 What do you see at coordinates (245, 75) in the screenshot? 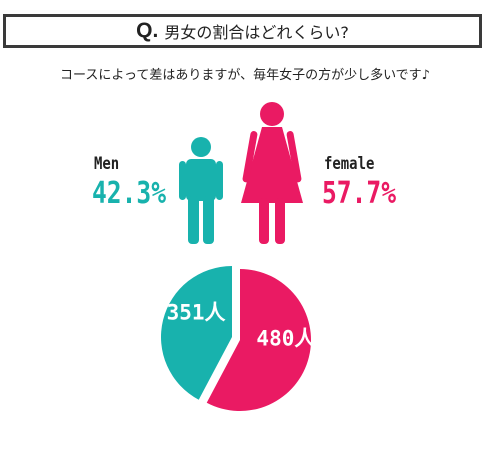
I see `subtitle: コースによって差はありますが、毎年女子の方が少し多いです♪` at bounding box center [245, 75].